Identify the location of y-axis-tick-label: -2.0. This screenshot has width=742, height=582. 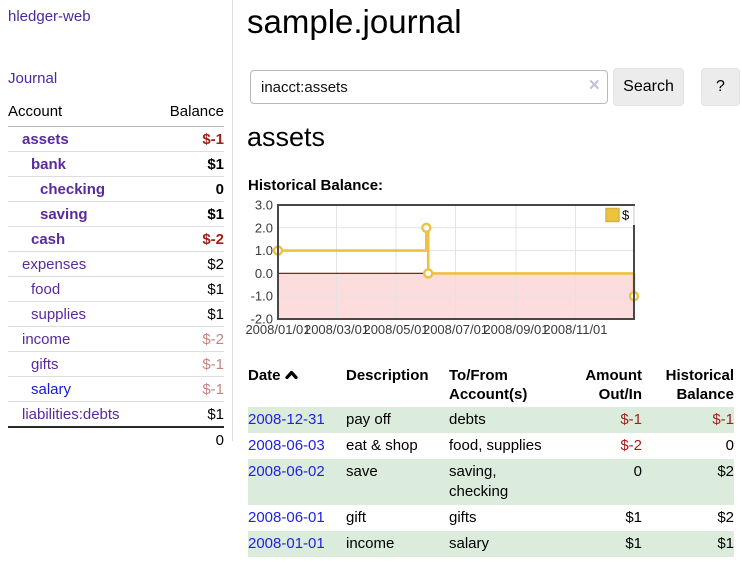
(262, 319).